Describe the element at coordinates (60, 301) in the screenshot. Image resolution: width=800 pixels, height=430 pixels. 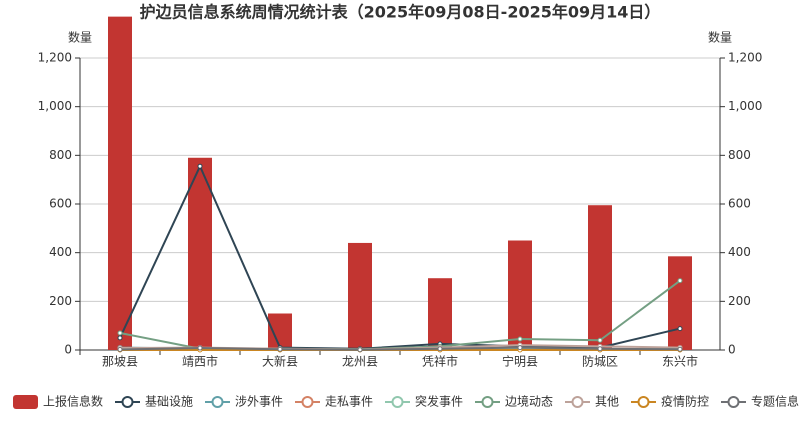
I see `y-tick-label: 200` at that location.